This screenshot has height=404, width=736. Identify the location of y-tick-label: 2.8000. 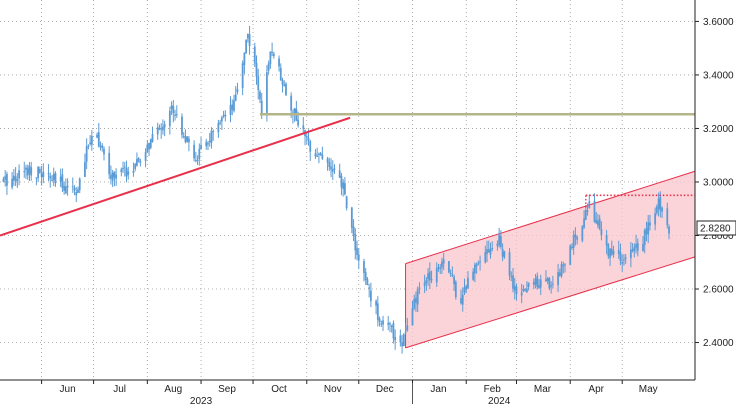
(718, 236).